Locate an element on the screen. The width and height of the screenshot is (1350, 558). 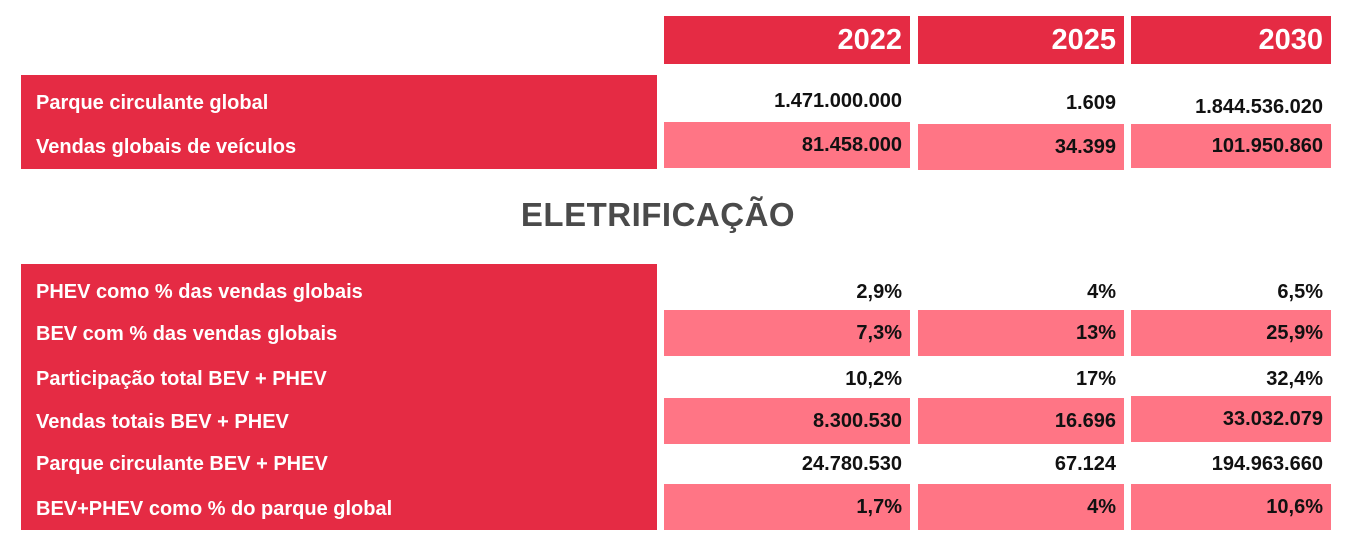
cell-bev-phev-parque-pct-2022: 1,7% is located at coordinates (787, 507).